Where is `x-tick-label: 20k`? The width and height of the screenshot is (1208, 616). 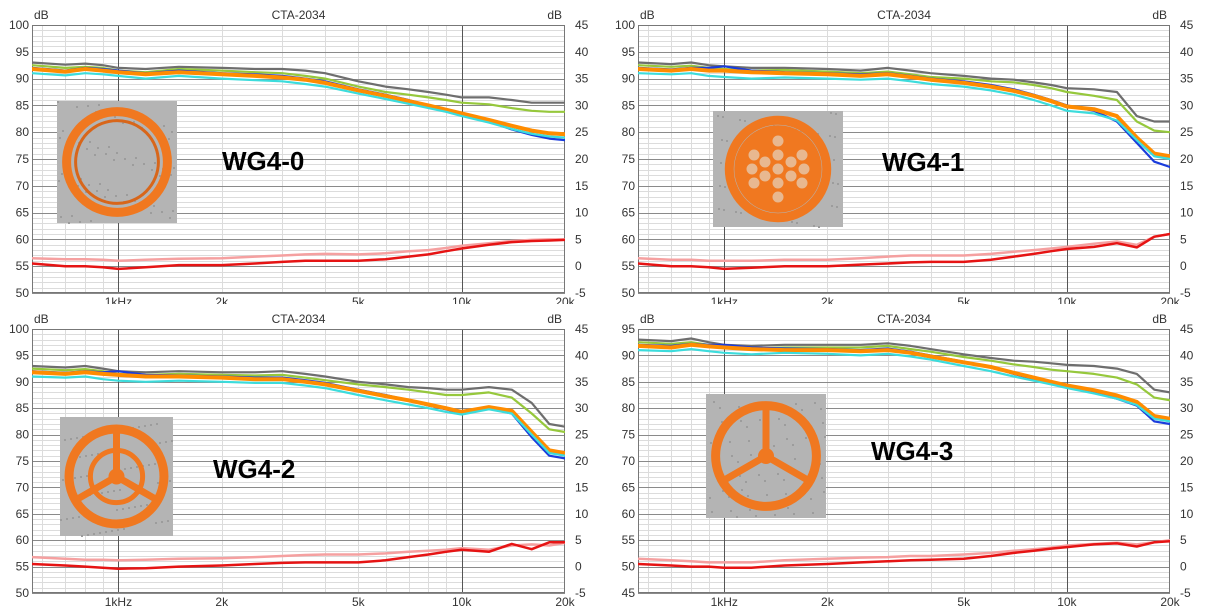
x-tick-label: 20k is located at coordinates (1170, 602).